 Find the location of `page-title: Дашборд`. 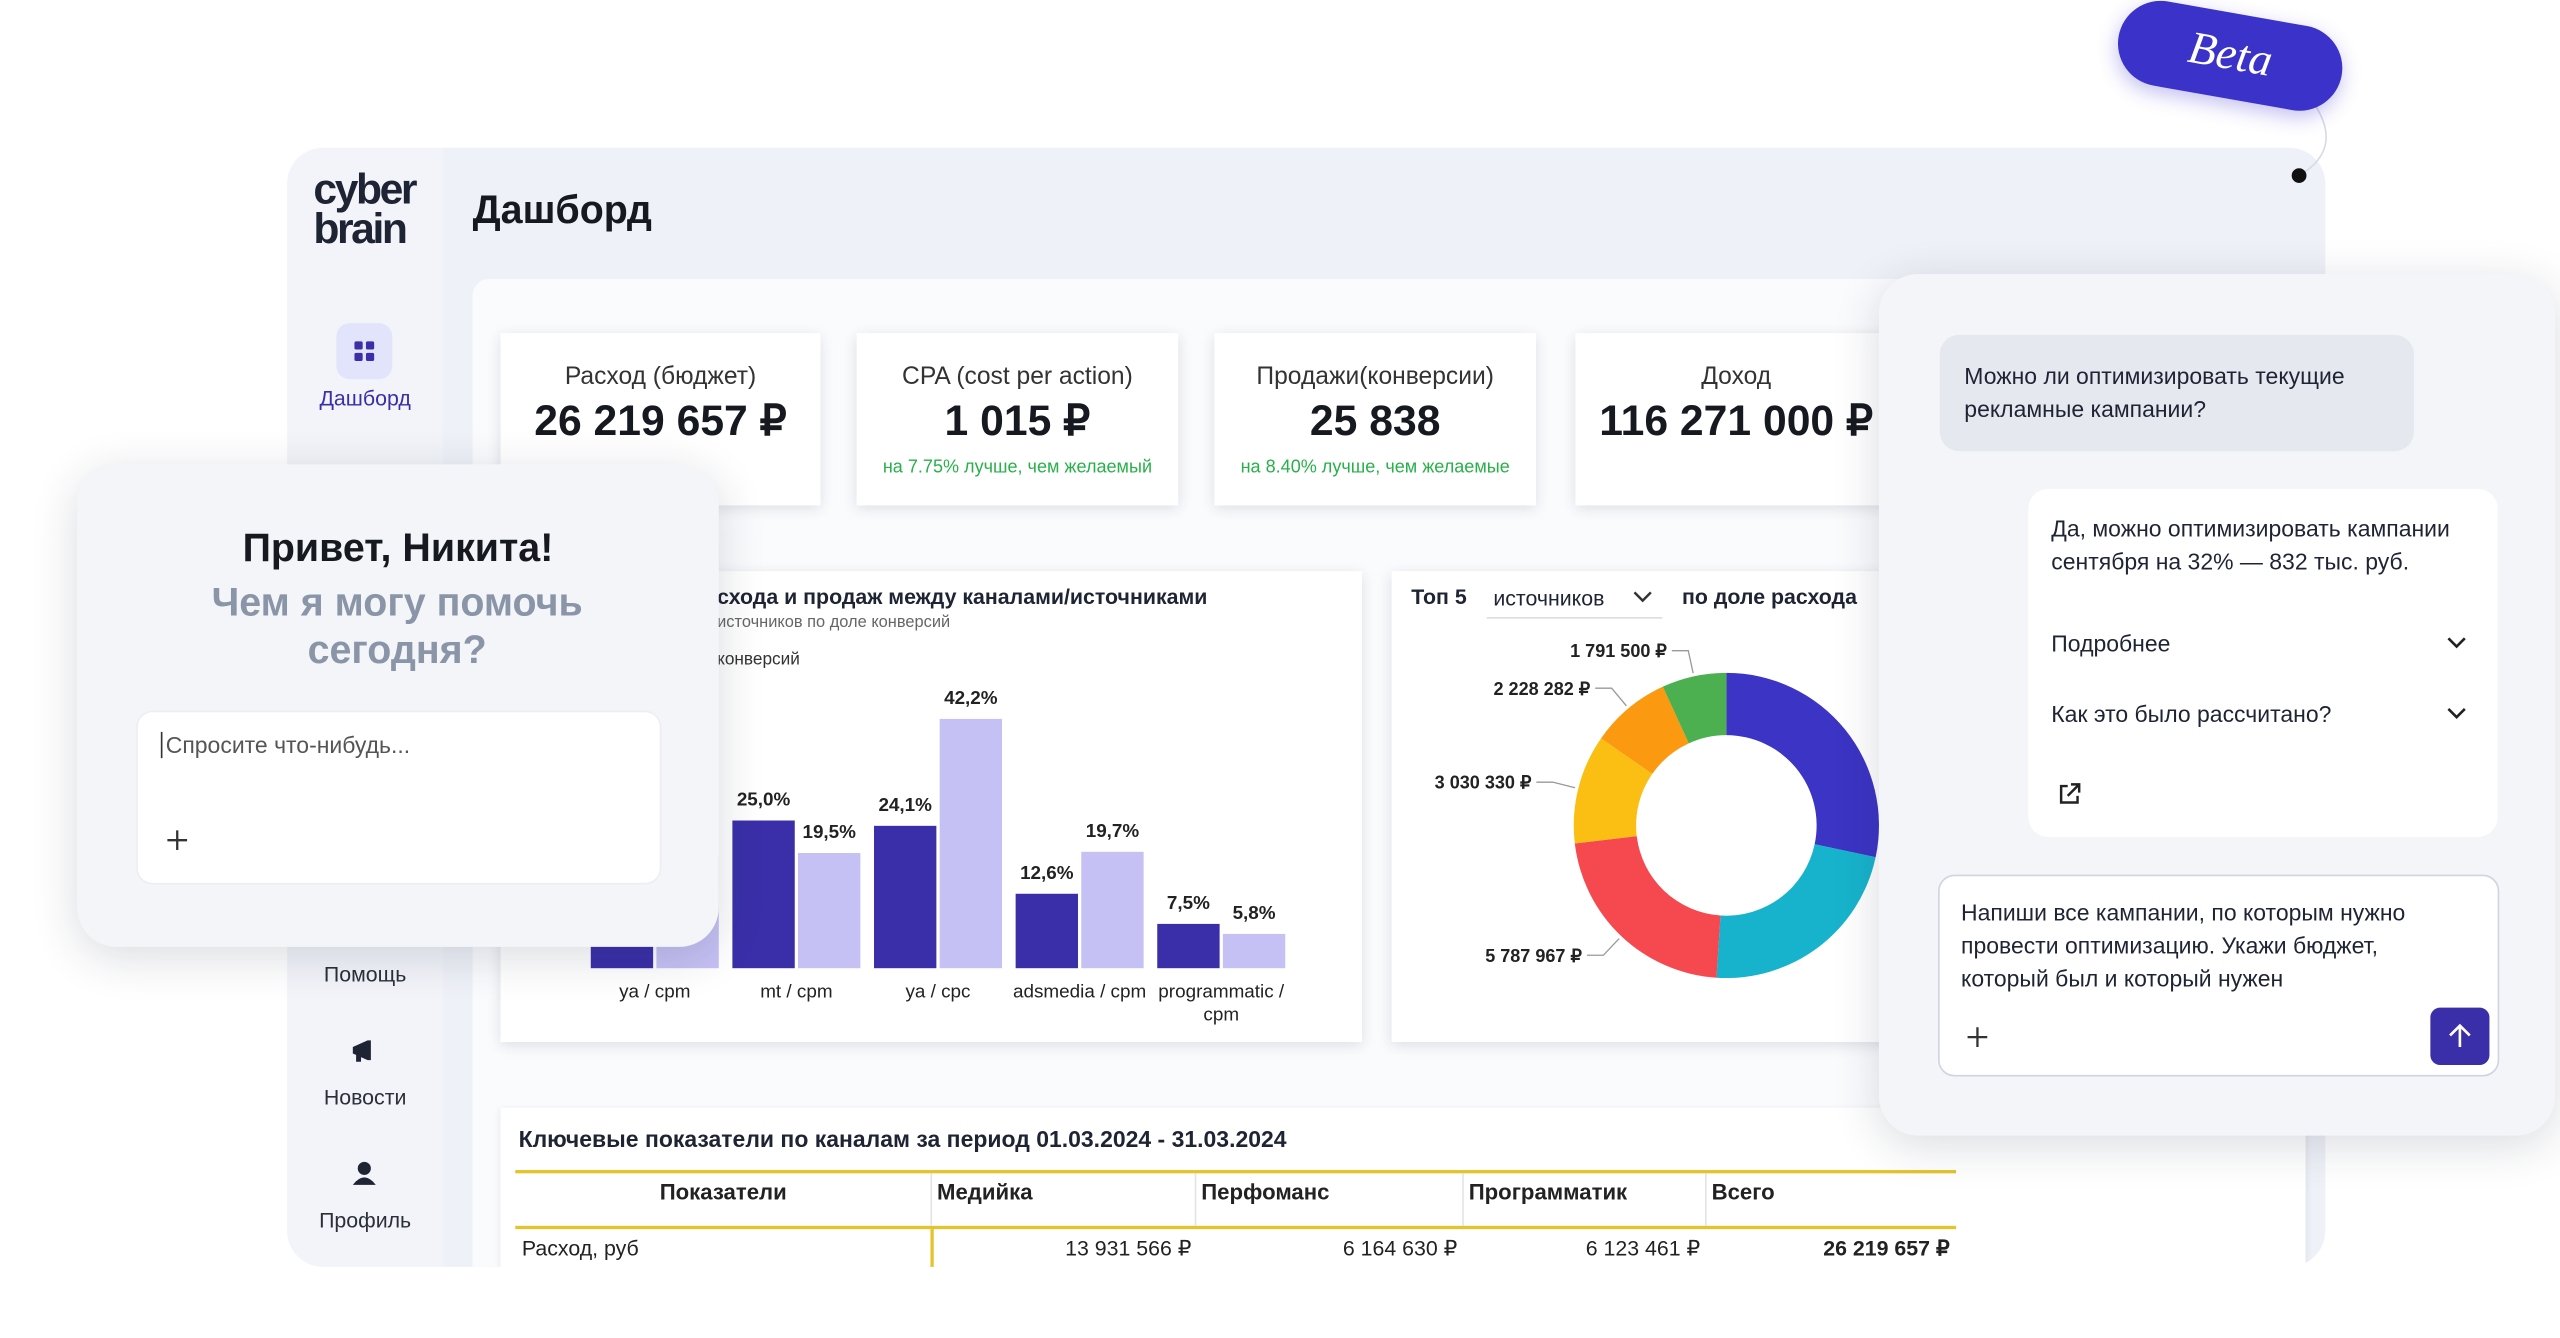

page-title: Дашборд is located at coordinates (562, 211).